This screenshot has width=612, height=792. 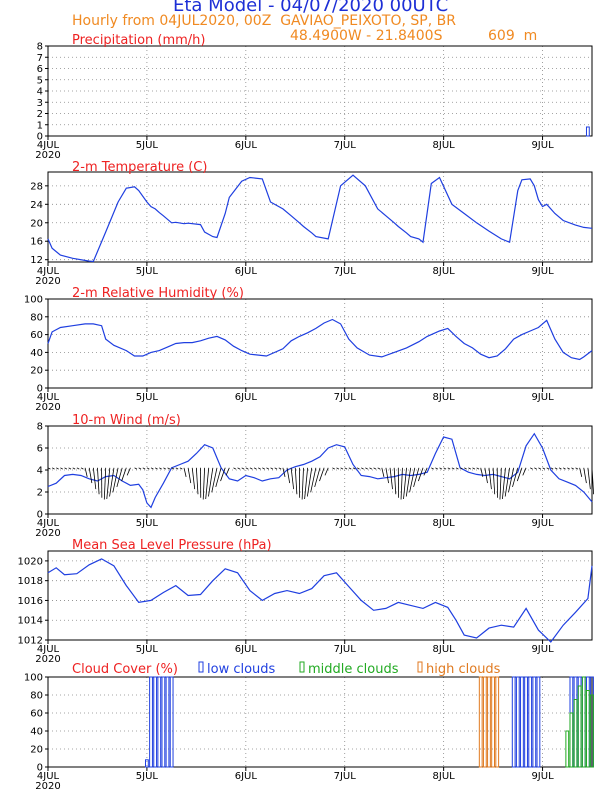 What do you see at coordinates (36, 186) in the screenshot?
I see `y-tick-label: 28` at bounding box center [36, 186].